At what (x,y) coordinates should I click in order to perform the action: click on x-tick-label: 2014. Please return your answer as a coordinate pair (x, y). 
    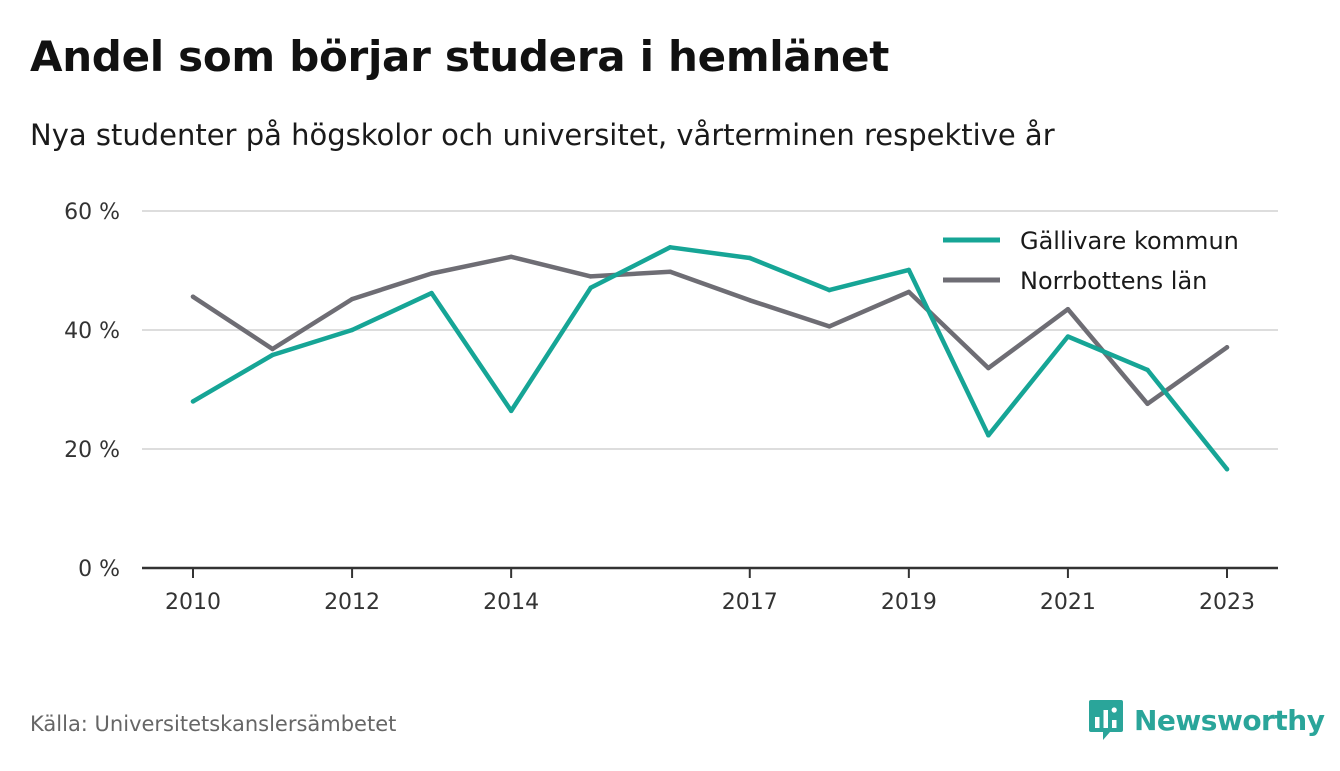
    Looking at the image, I should click on (511, 602).